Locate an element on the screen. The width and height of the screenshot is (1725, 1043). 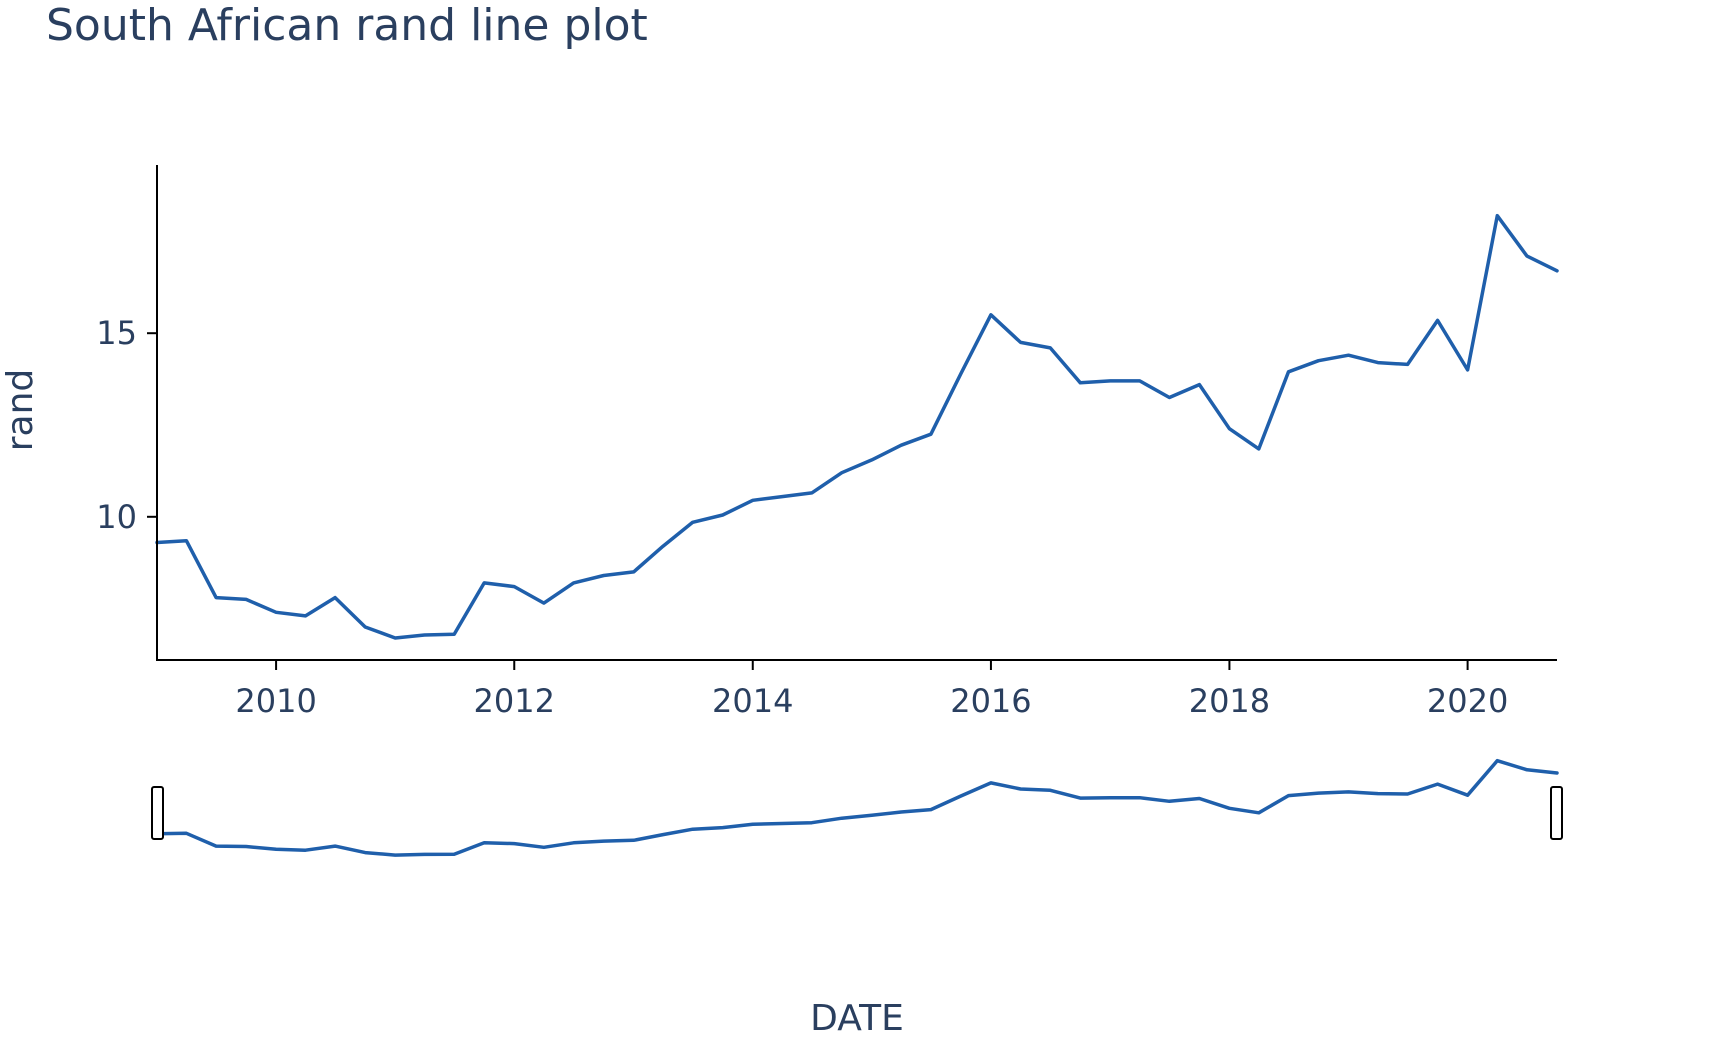
chart-title: South African rand line plot is located at coordinates (347, 25).